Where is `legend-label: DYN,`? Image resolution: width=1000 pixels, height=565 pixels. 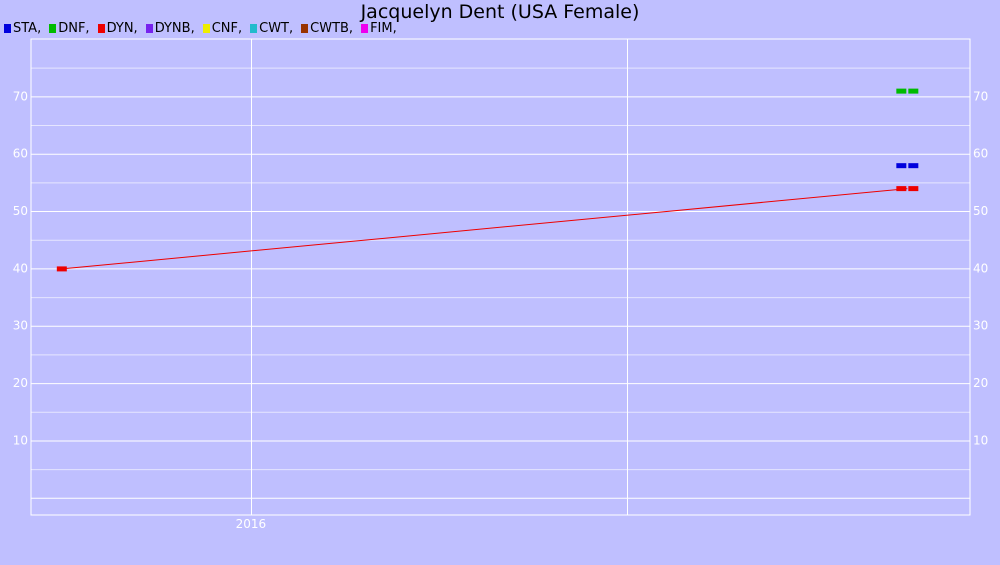 legend-label: DYN, is located at coordinates (122, 28).